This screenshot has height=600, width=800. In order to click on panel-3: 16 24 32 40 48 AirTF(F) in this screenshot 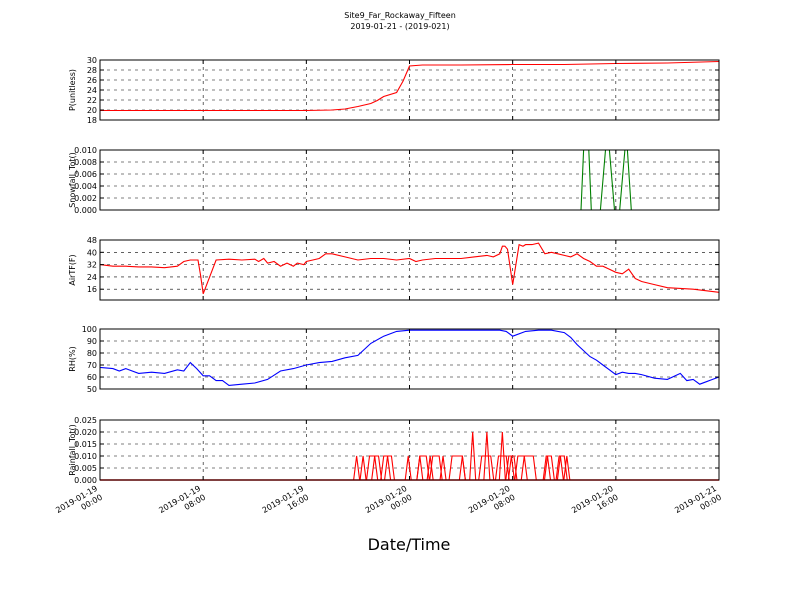, I will do `click(394, 268)`.